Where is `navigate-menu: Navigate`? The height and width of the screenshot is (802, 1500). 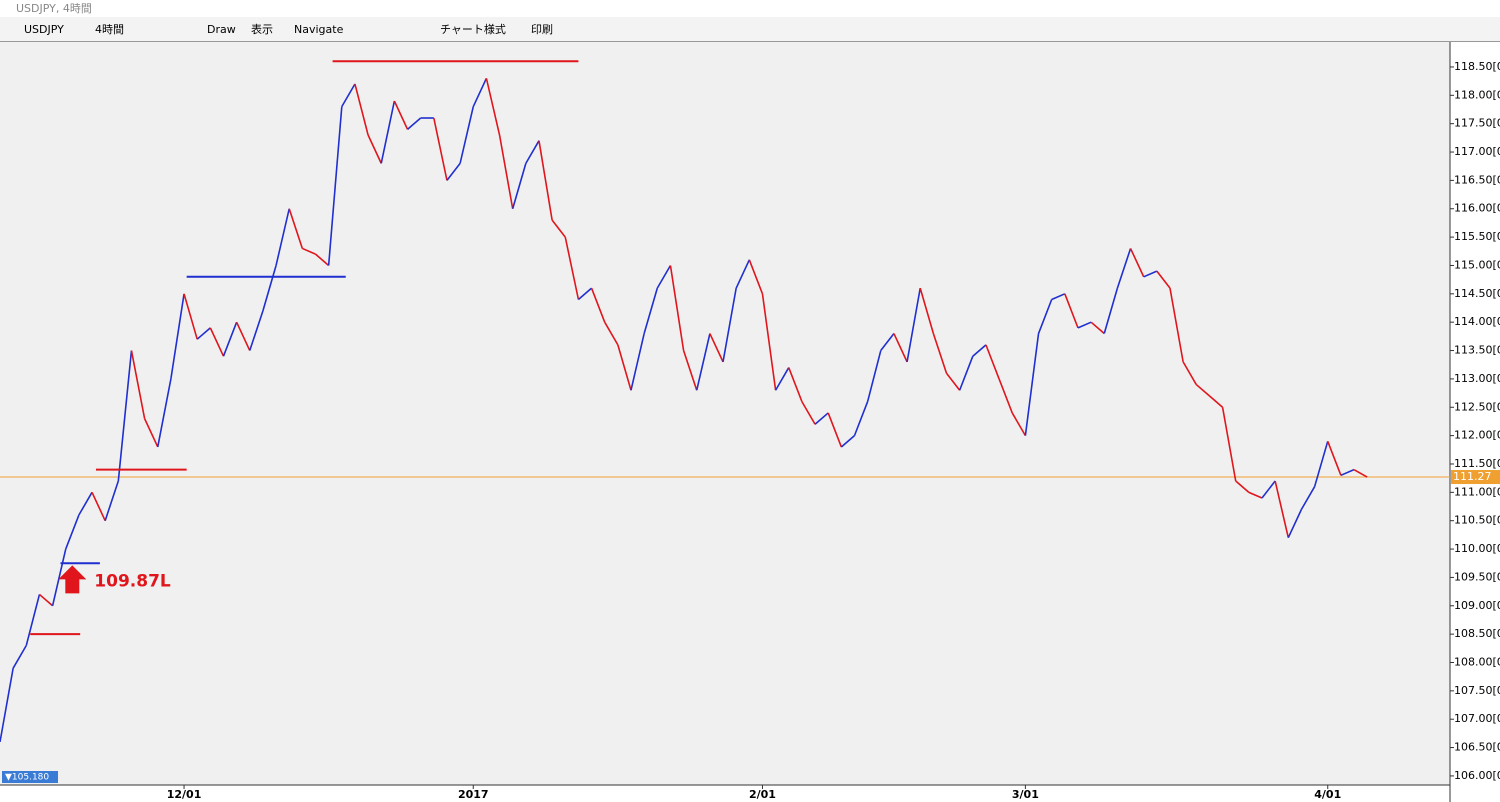
navigate-menu: Navigate is located at coordinates (319, 29).